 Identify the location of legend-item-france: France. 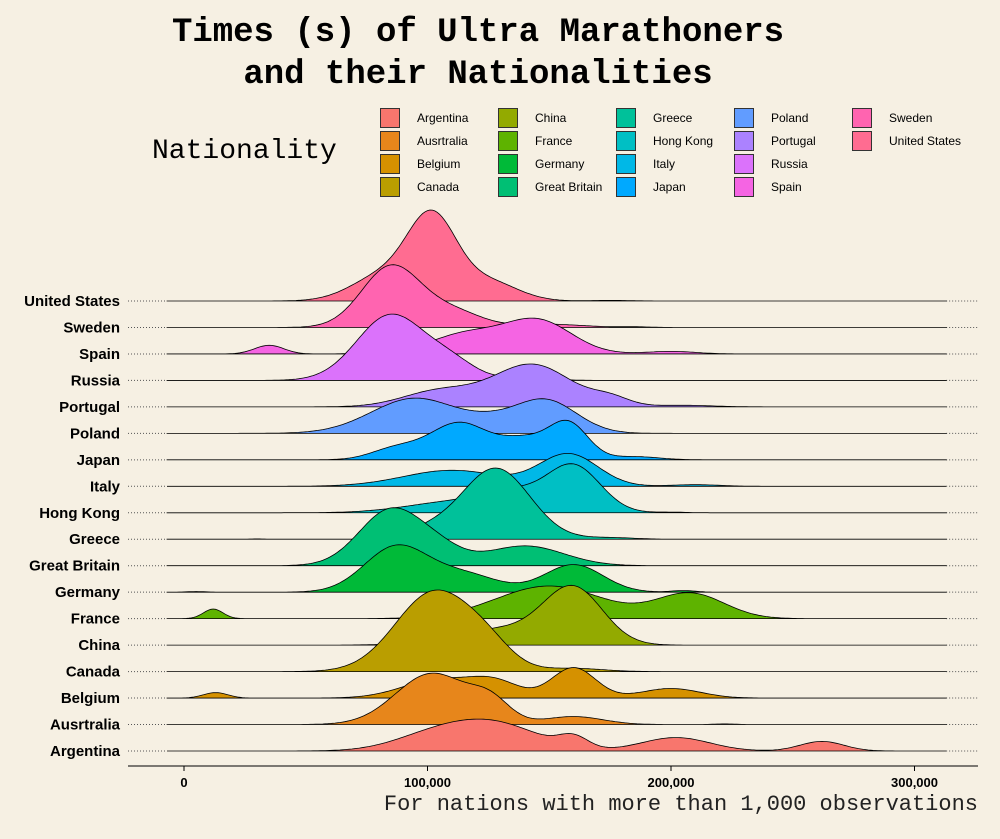
(535, 140).